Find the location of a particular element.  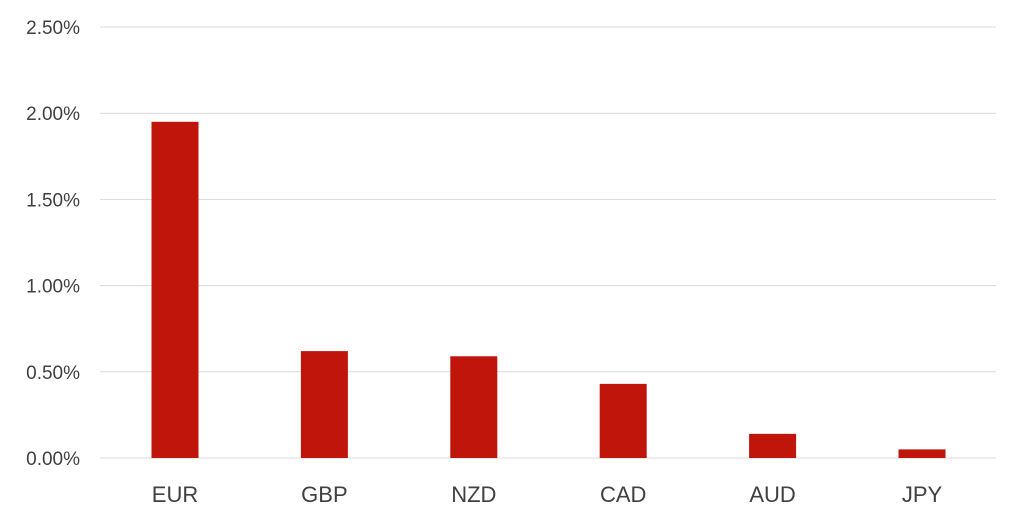

y-tick-label: 2.50% is located at coordinates (53, 28).